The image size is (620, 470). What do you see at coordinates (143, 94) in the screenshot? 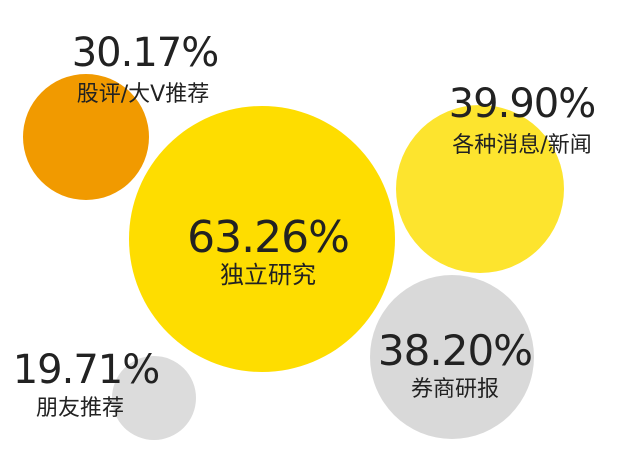
I see `bubble-guping-label: 股评/大V推荐` at bounding box center [143, 94].